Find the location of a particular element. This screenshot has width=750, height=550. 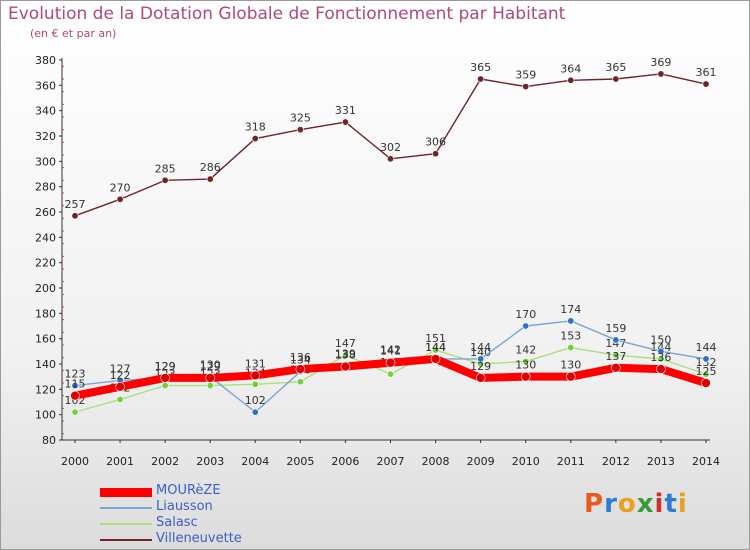

chart-subtitle: (en € et par an) is located at coordinates (73, 33).